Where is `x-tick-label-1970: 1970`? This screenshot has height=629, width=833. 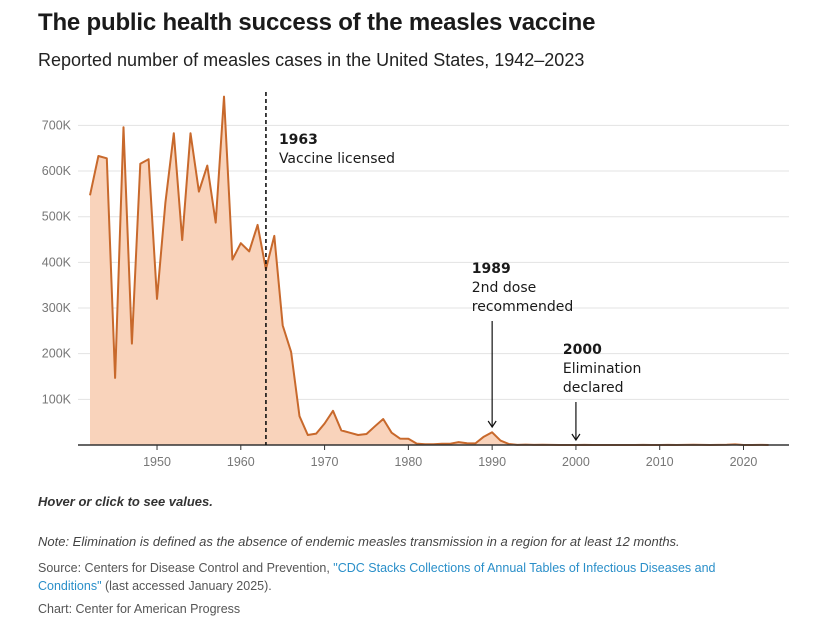 x-tick-label-1970: 1970 is located at coordinates (325, 462).